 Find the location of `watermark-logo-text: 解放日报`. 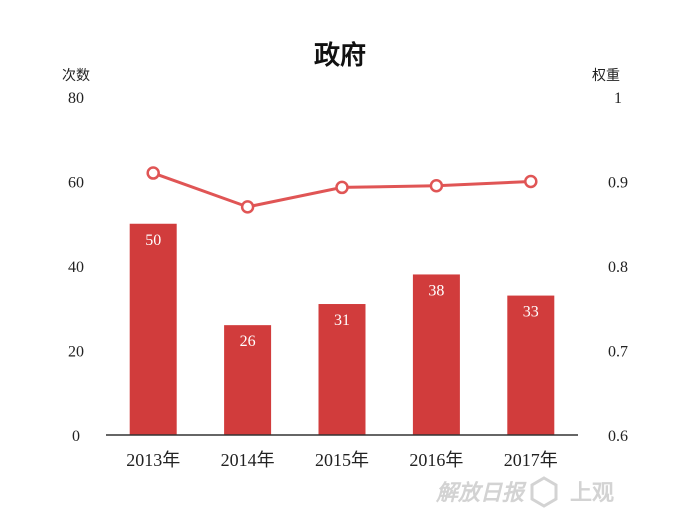

watermark-logo-text: 解放日报 is located at coordinates (481, 493).